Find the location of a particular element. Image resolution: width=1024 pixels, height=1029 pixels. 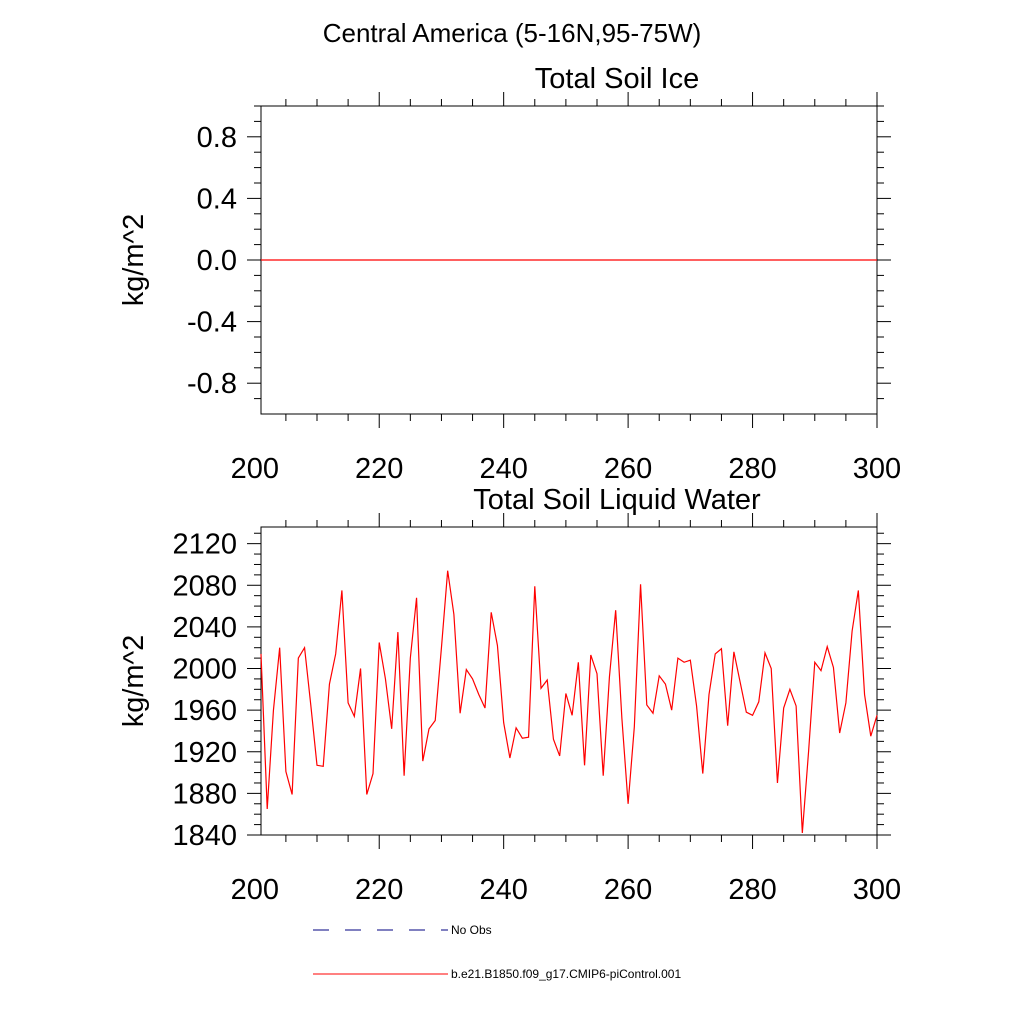

y-tick-label: 2080 is located at coordinates (204, 586).